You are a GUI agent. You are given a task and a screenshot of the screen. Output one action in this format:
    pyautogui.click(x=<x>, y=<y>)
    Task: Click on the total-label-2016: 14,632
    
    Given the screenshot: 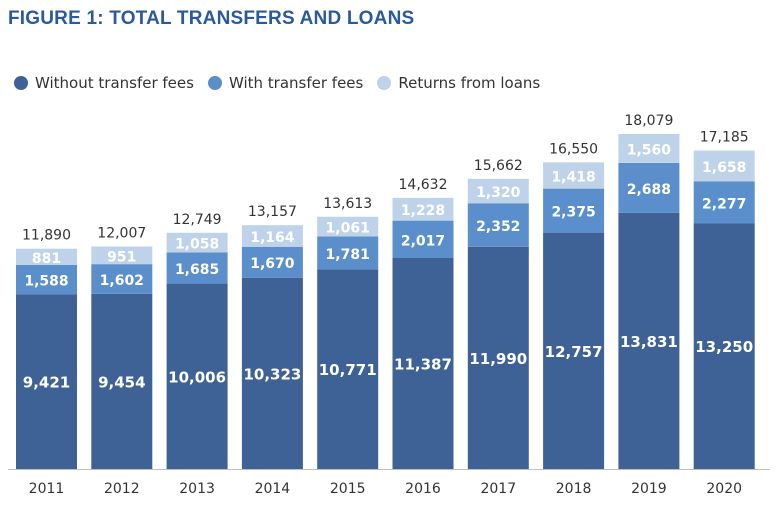 What is the action you would take?
    pyautogui.click(x=423, y=185)
    